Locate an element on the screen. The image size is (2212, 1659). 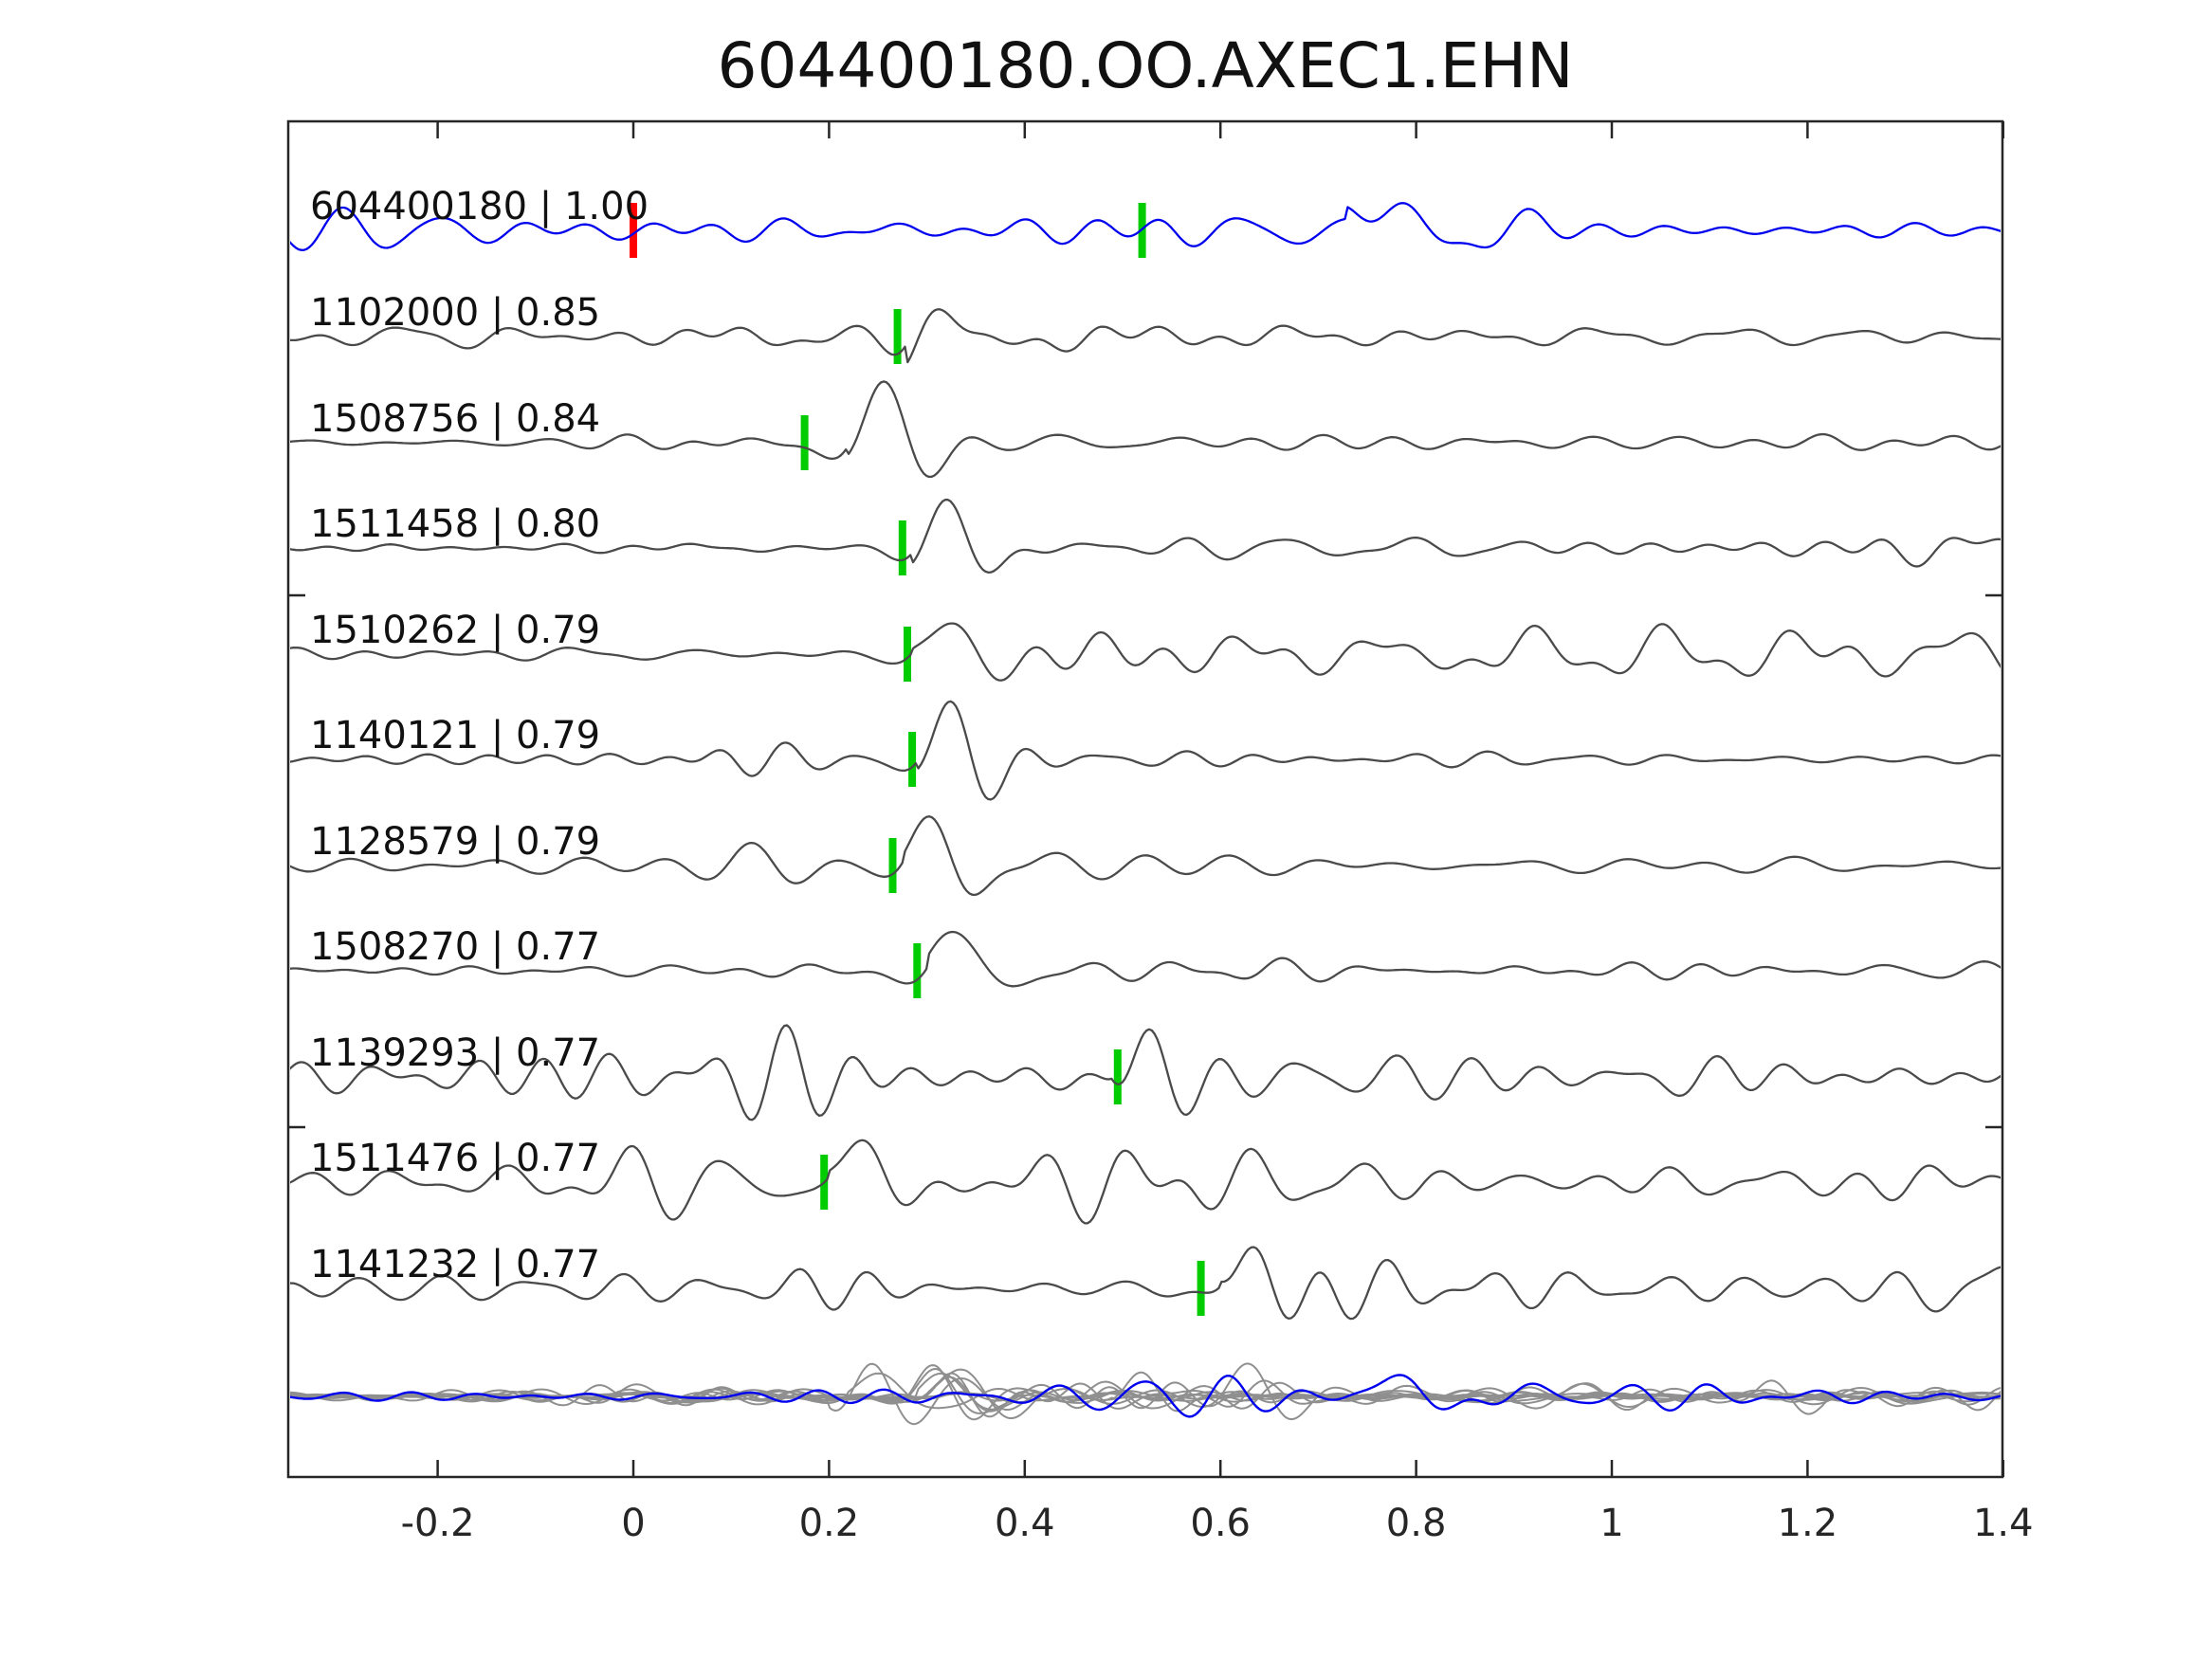
x-tick-label: -0.2 is located at coordinates (438, 1523).